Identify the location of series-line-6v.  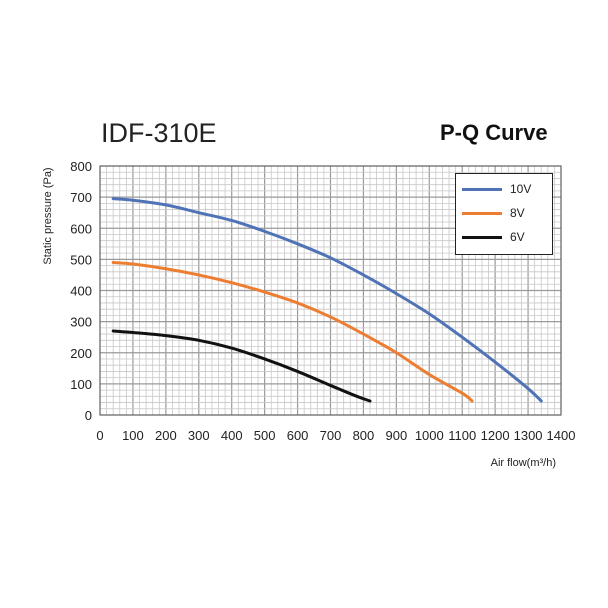
(241, 366).